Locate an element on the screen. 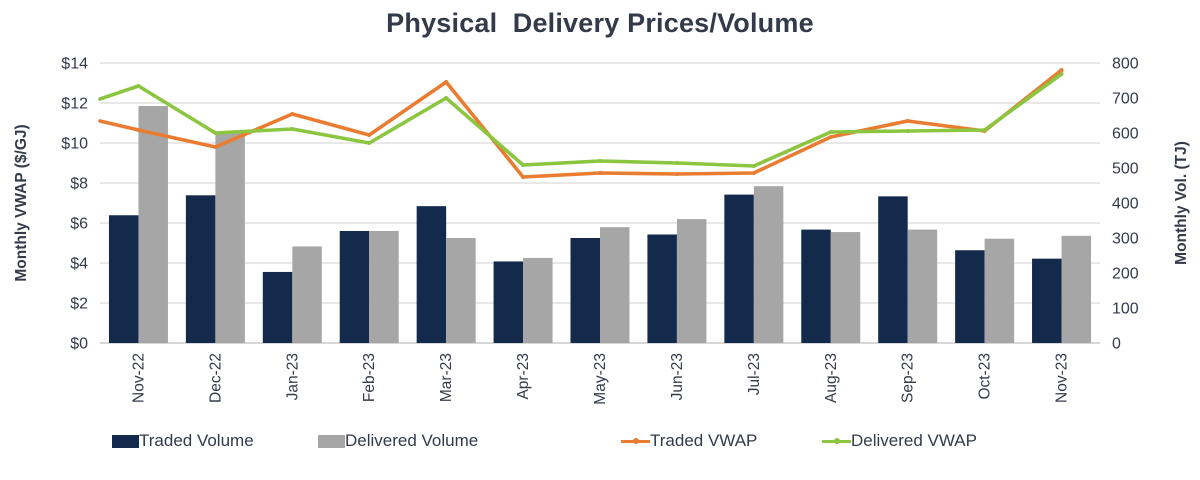 This screenshot has height=480, width=1200. x-axis-tick-label: Nov-23 is located at coordinates (1062, 378).